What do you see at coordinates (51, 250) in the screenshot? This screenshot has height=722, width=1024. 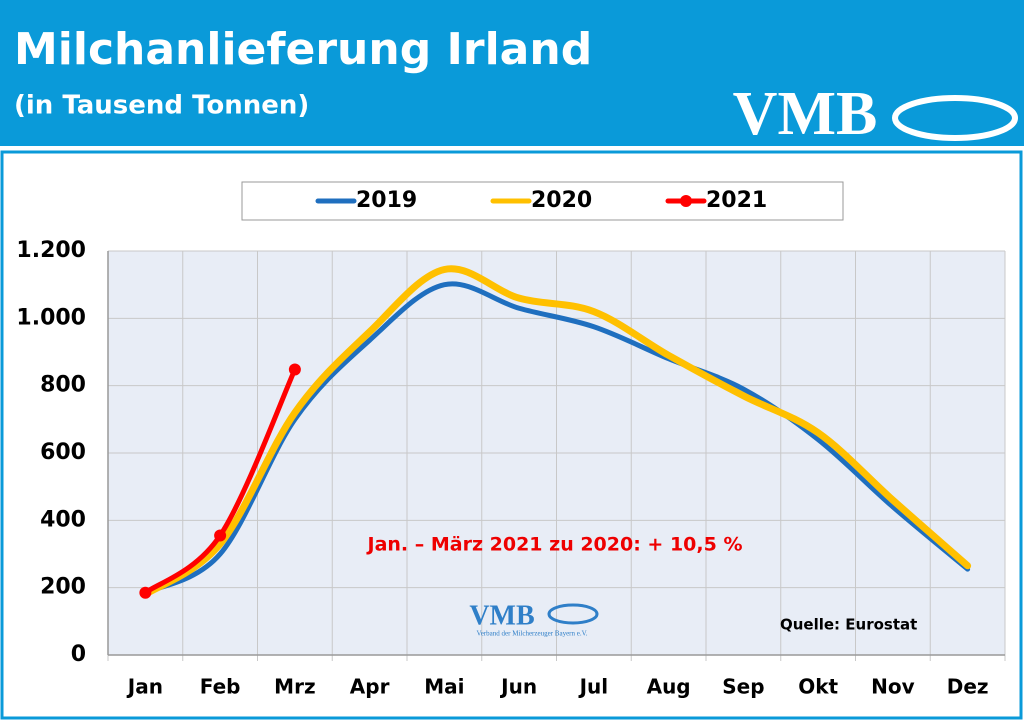 I see `y-tick-label: 1.200` at bounding box center [51, 250].